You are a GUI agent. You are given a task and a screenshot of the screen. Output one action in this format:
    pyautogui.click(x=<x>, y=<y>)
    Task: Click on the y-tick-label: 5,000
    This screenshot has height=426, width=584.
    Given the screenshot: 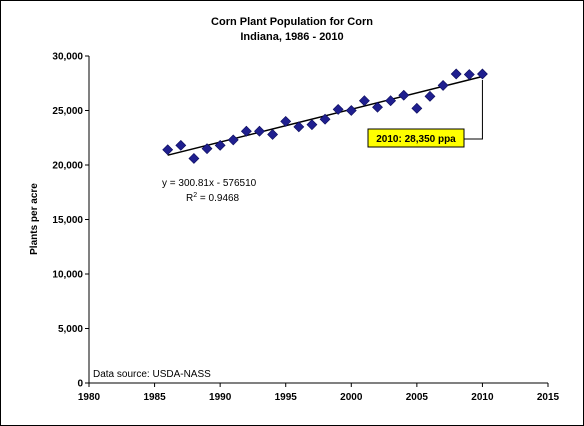 What is the action you would take?
    pyautogui.click(x=70, y=329)
    